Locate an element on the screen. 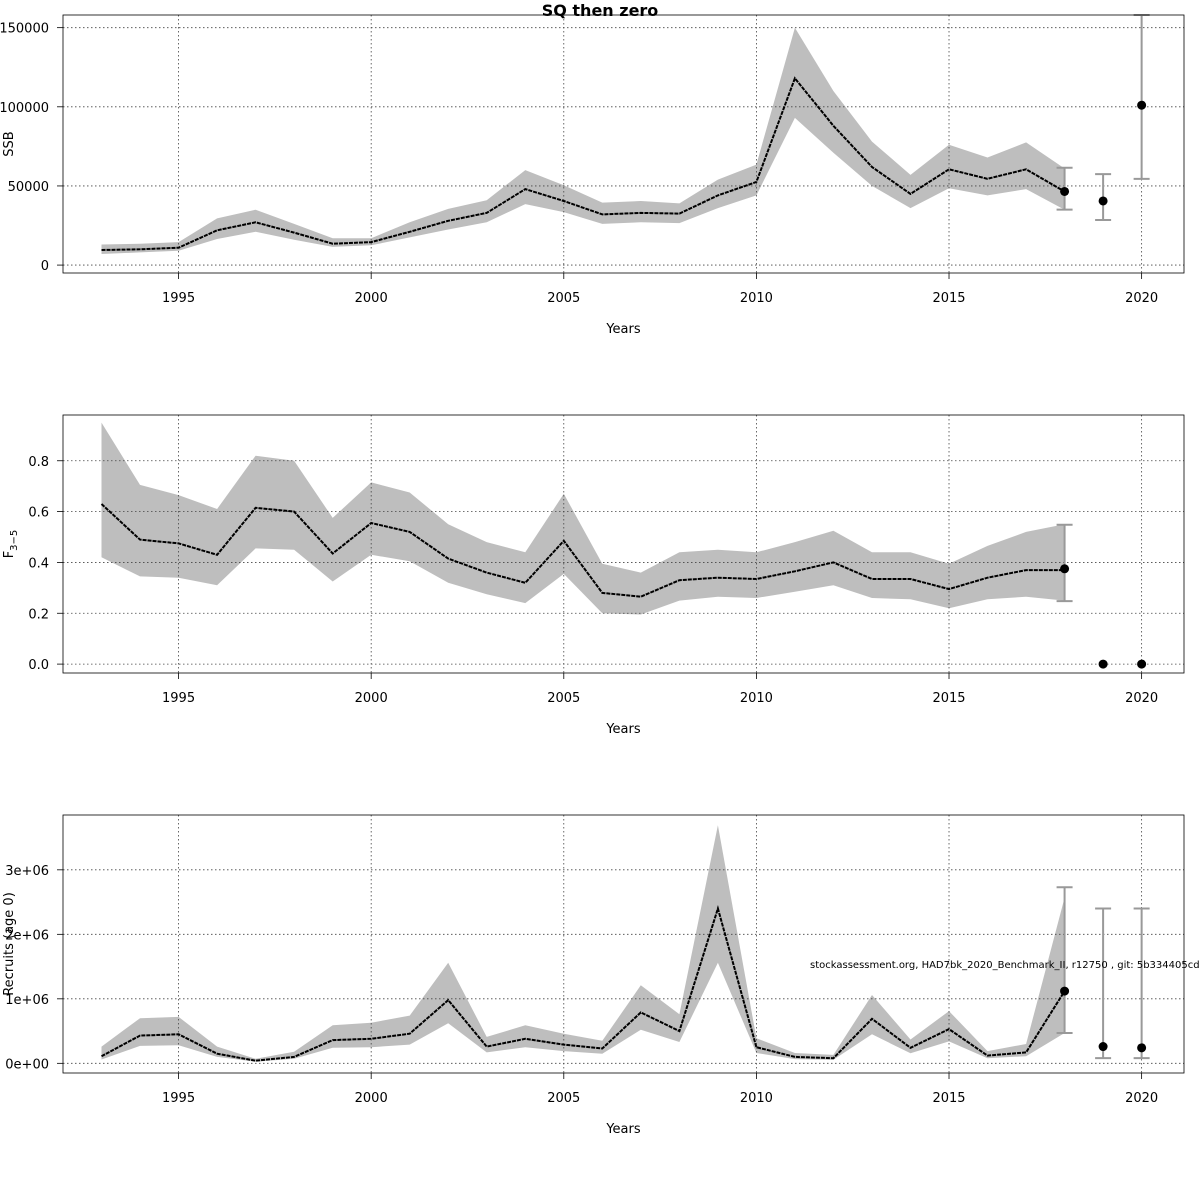 The image size is (1200, 1204). y-tick-label: 0.8 is located at coordinates (38, 462).